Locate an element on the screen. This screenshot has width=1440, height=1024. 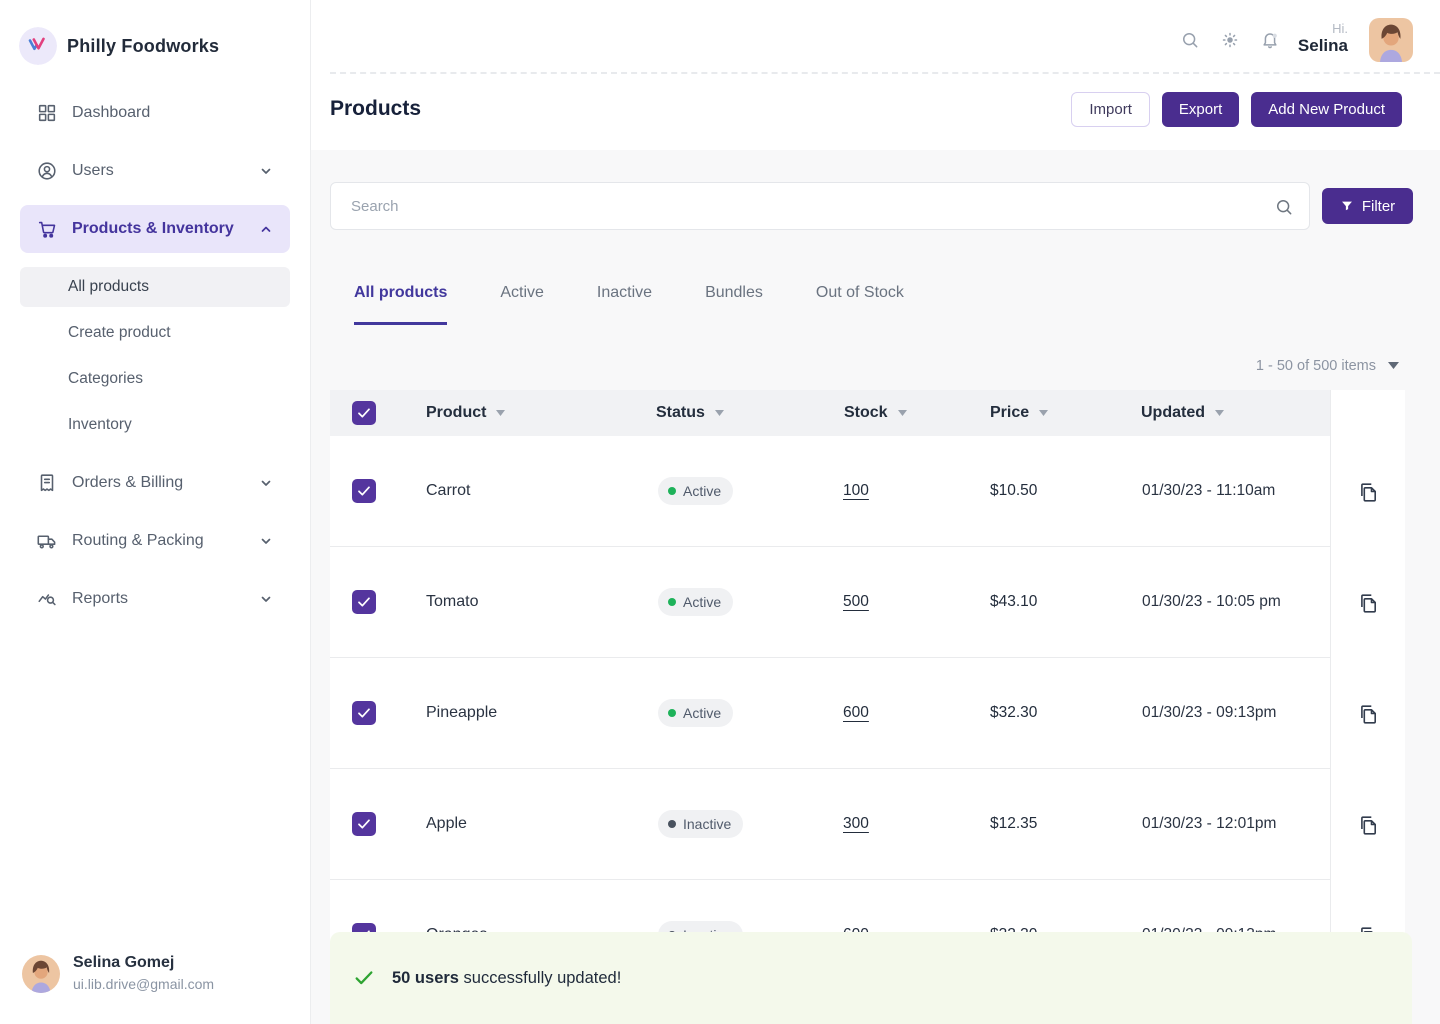
sidebar-item-reports: Reports is located at coordinates (155, 599).